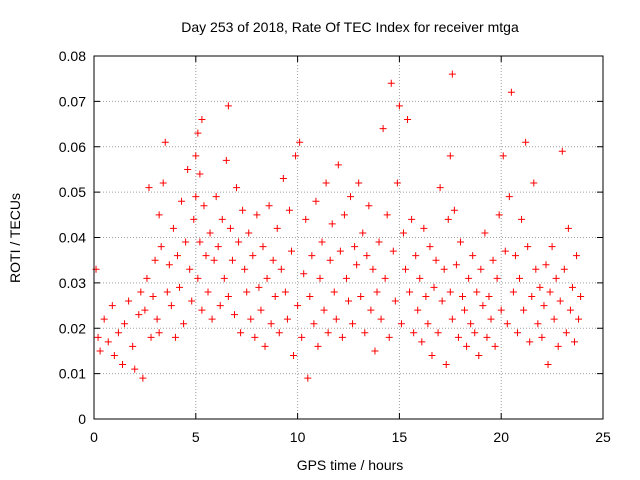 The image size is (640, 480). I want to click on x-axis-label: GPS time / hours, so click(350, 465).